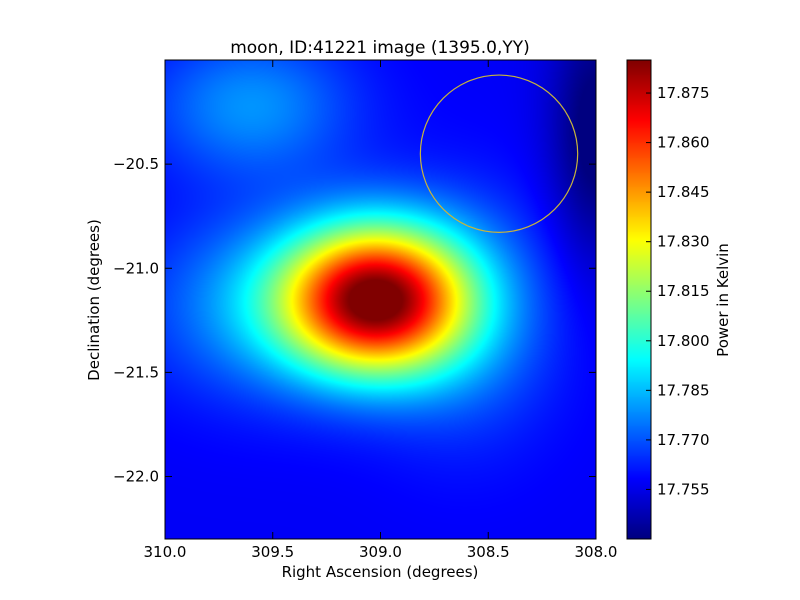 This screenshot has width=800, height=600. I want to click on colorbar-tick-label: 17.815, so click(683, 291).